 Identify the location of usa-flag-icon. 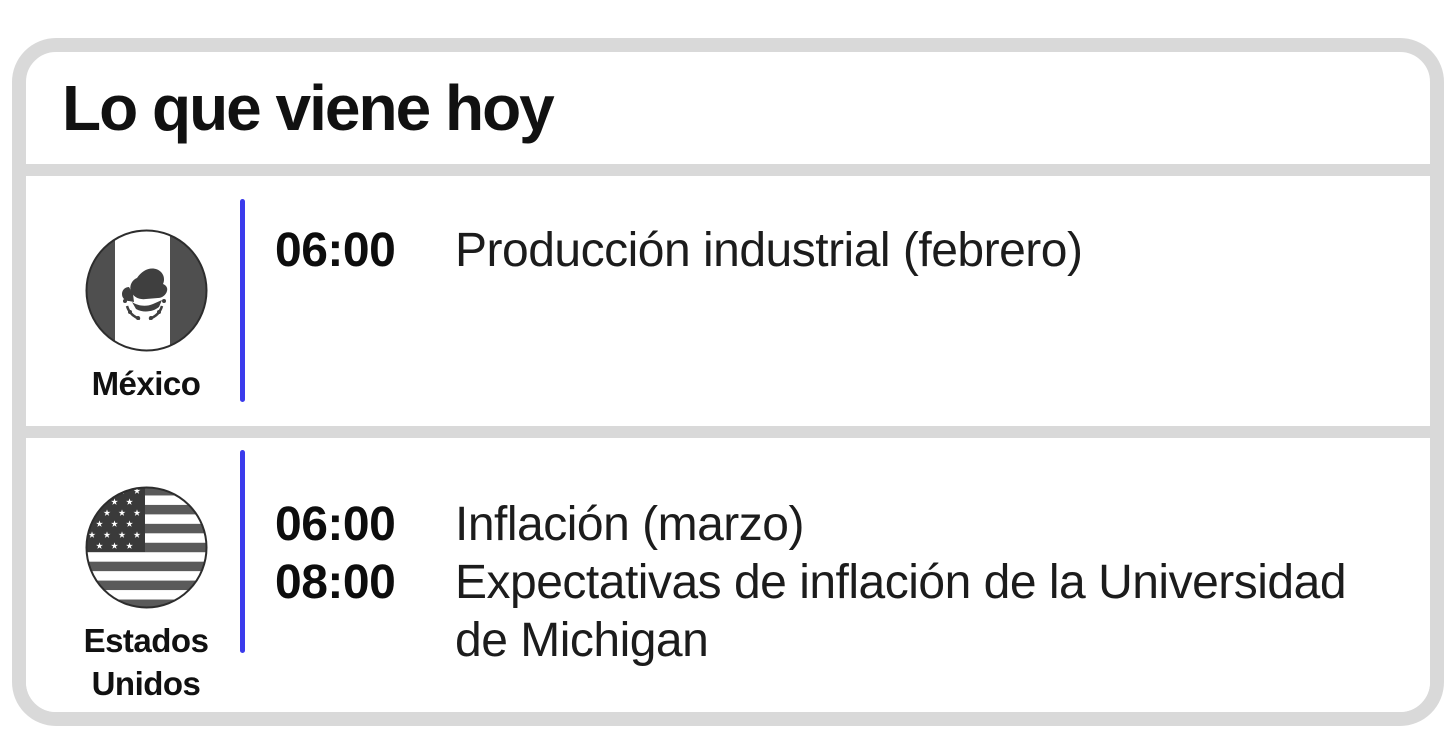
(146, 547).